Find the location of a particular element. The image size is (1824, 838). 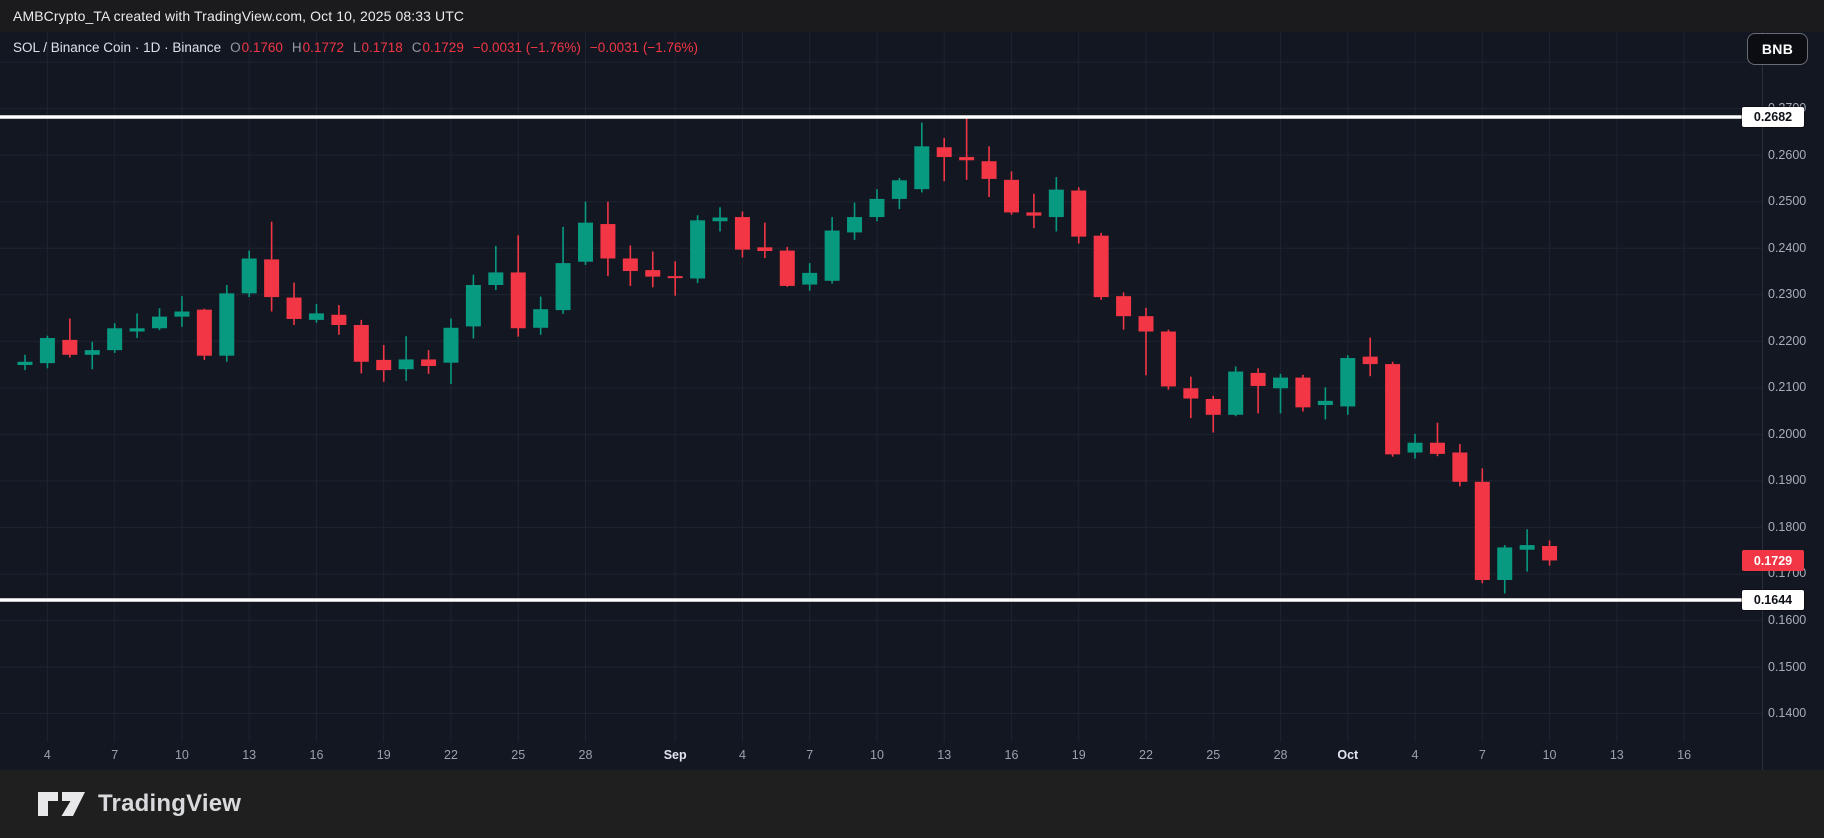

time-axis-month-label: Sep is located at coordinates (675, 755).